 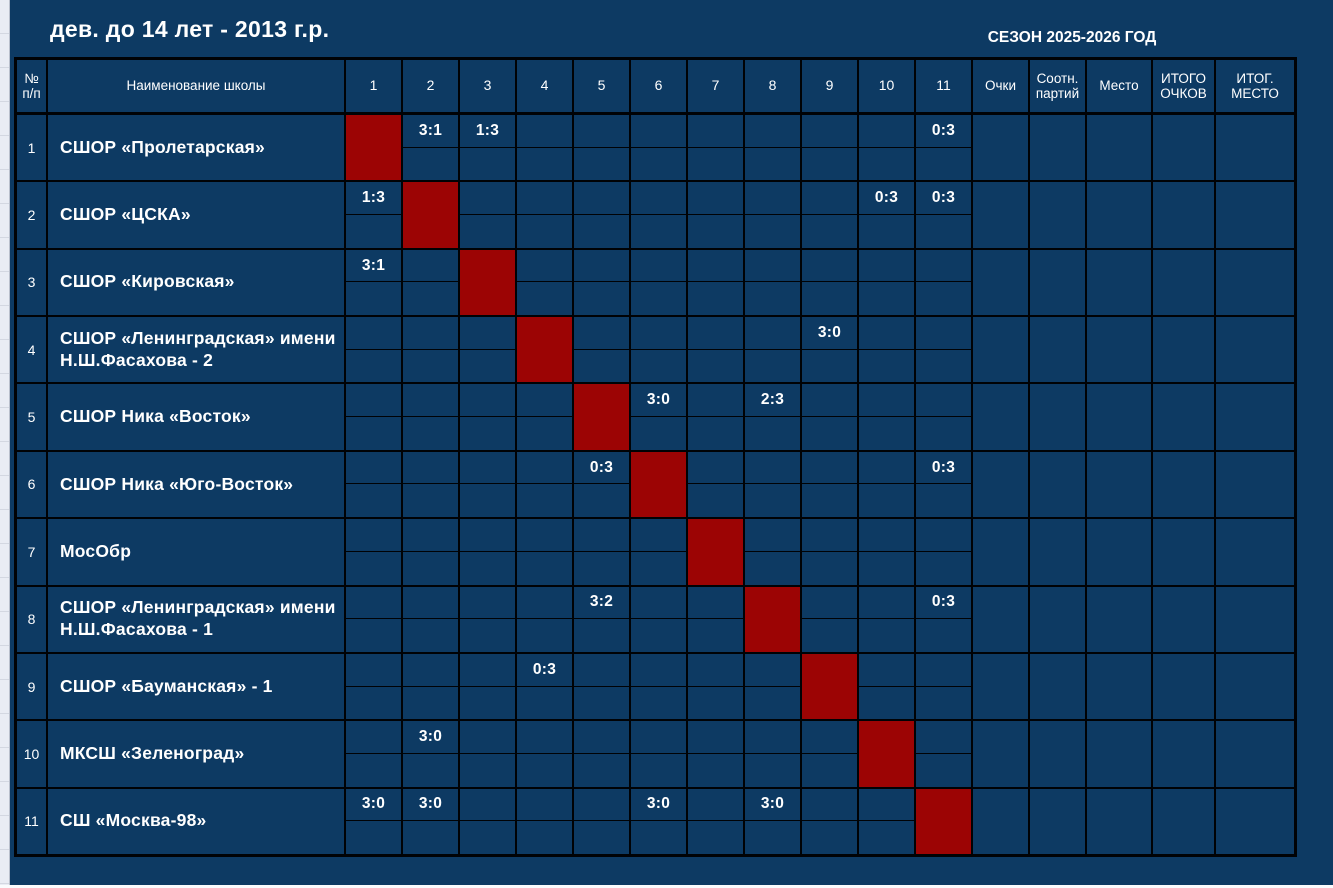 I want to click on header-round-7: 7, so click(x=716, y=86).